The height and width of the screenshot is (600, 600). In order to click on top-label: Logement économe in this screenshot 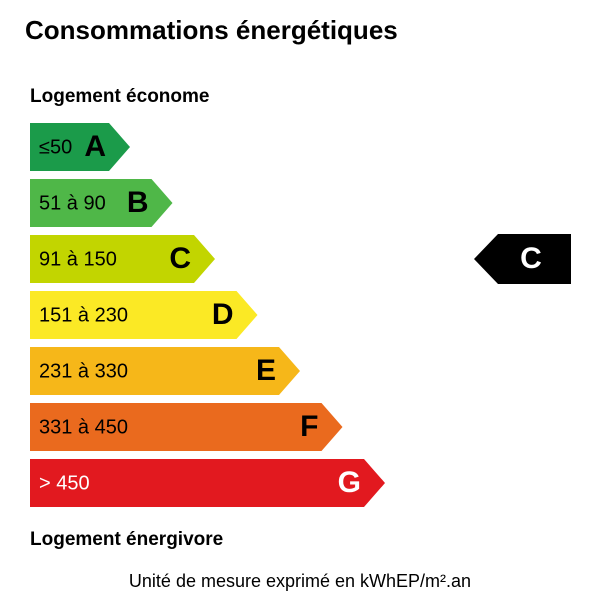, I will do `click(119, 96)`.